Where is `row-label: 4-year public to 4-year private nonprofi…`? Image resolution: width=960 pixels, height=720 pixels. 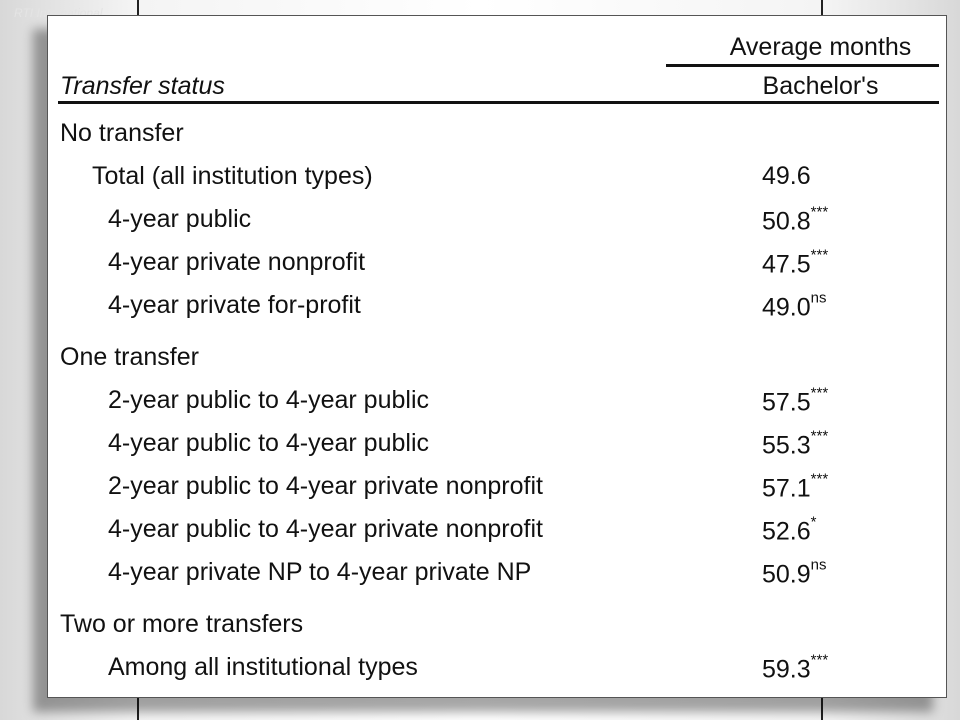 row-label: 4-year public to 4-year private nonprofi… is located at coordinates (325, 529).